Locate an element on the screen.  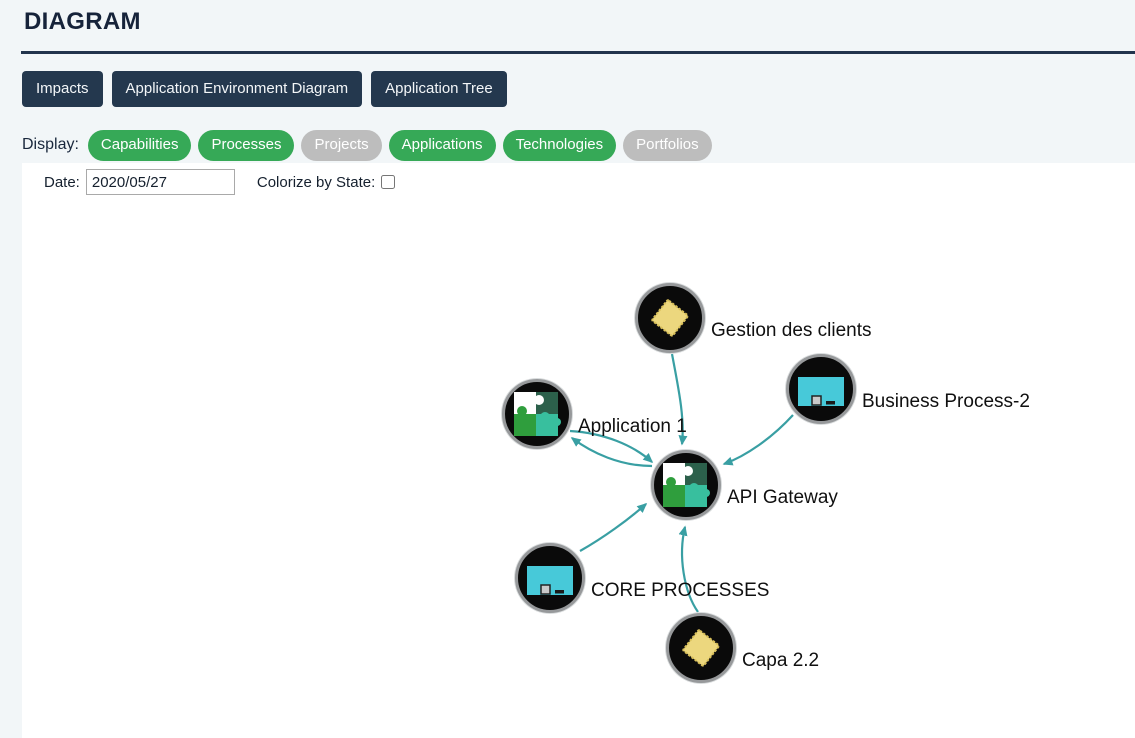
page-title: DIAGRAM is located at coordinates (82, 21).